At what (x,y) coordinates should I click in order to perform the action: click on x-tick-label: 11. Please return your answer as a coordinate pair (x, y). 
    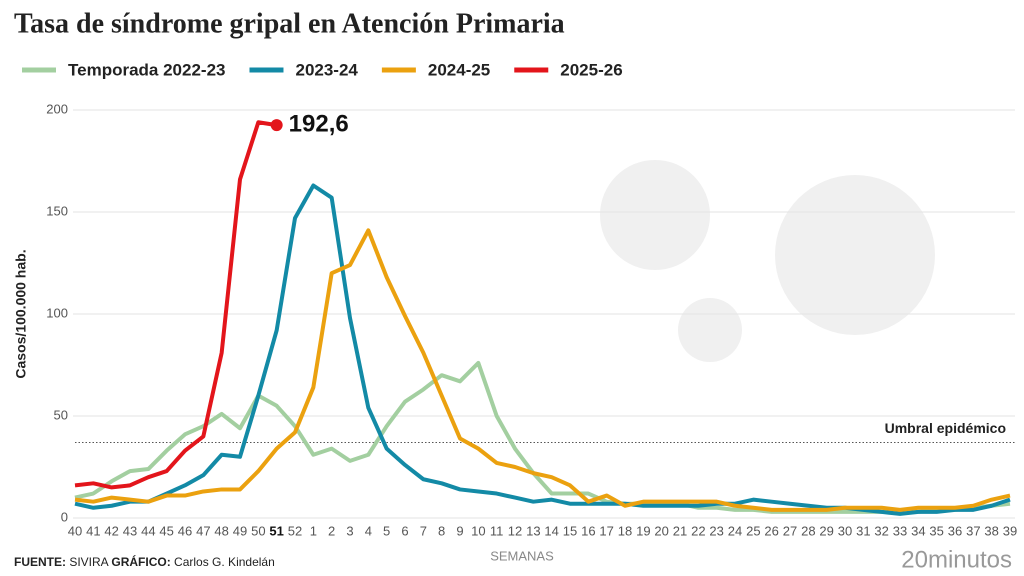
    Looking at the image, I should click on (497, 530).